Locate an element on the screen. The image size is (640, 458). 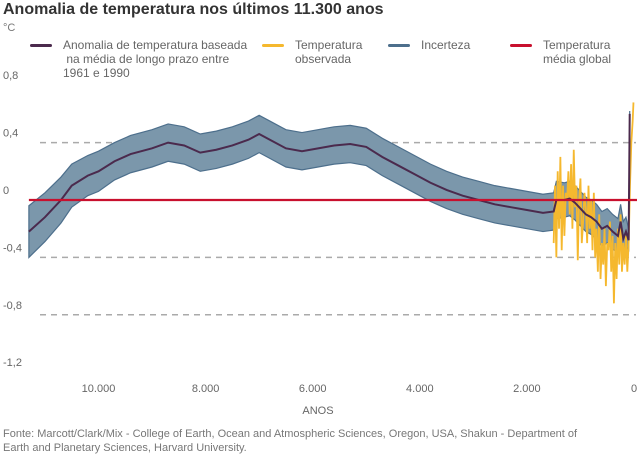
x-tick-label: 4.000 is located at coordinates (420, 389).